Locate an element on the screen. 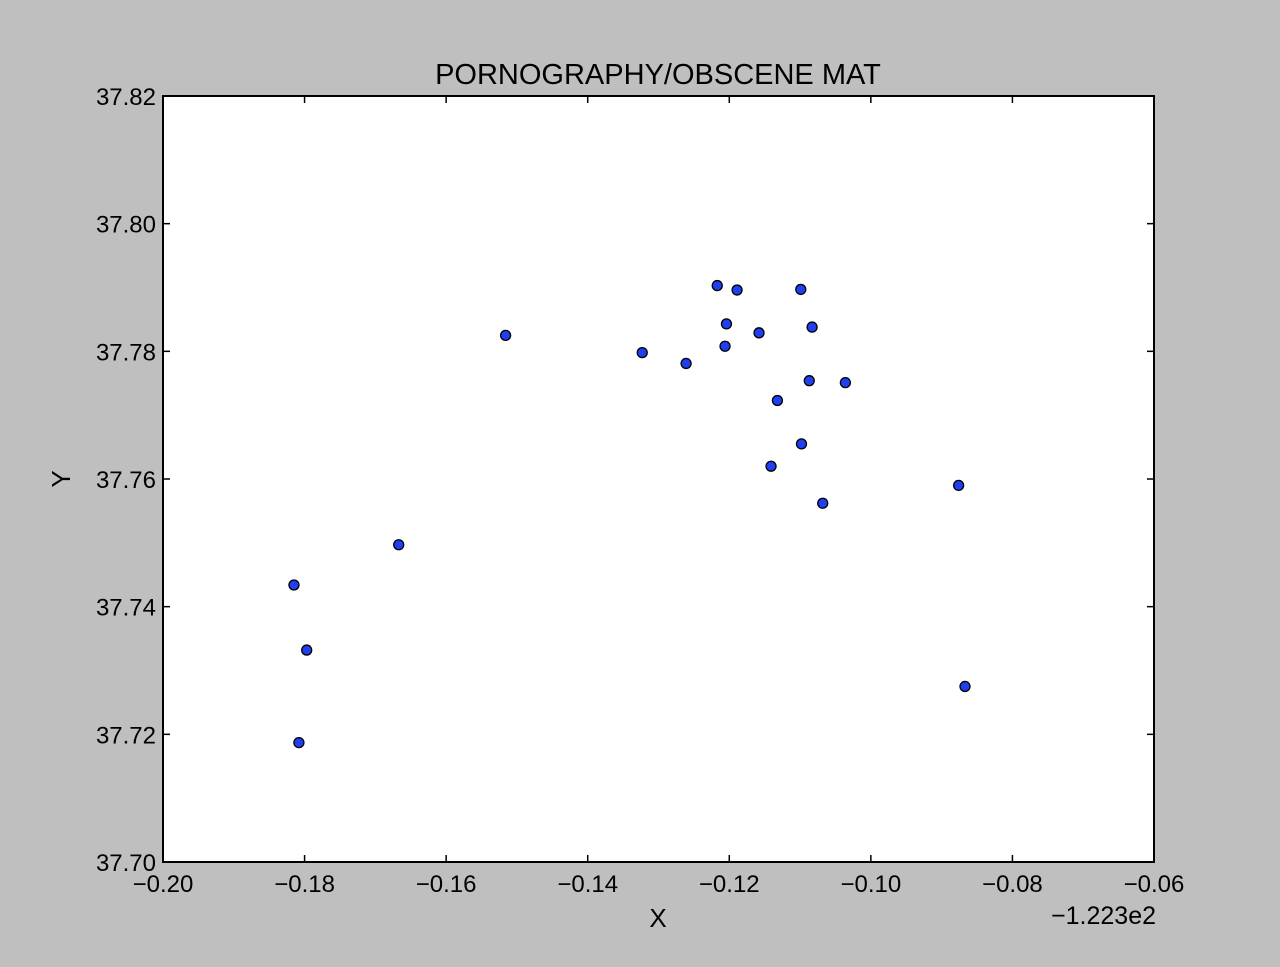 The image size is (1280, 967). x-tick-label: −0.10 is located at coordinates (870, 884).